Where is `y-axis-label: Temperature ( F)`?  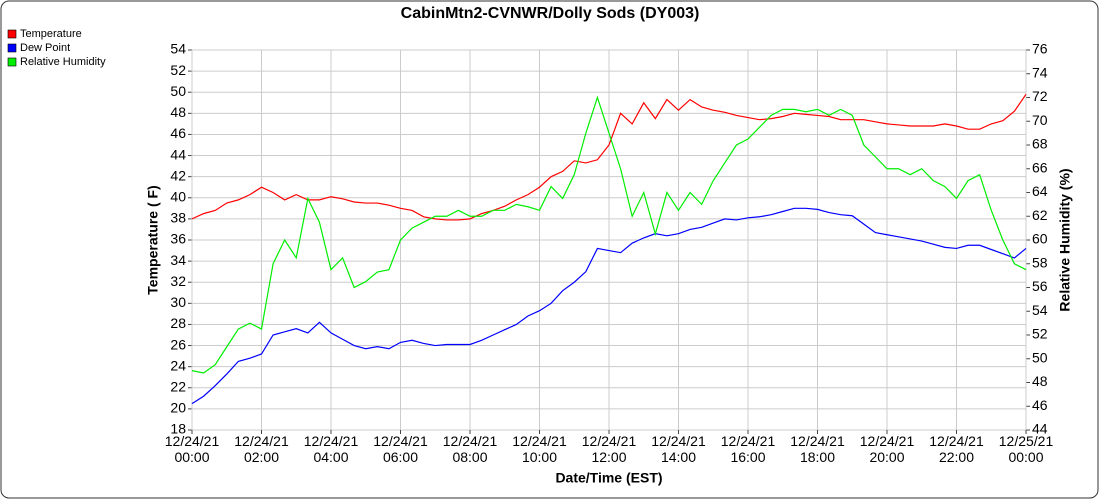
y-axis-label: Temperature ( F) is located at coordinates (153, 239).